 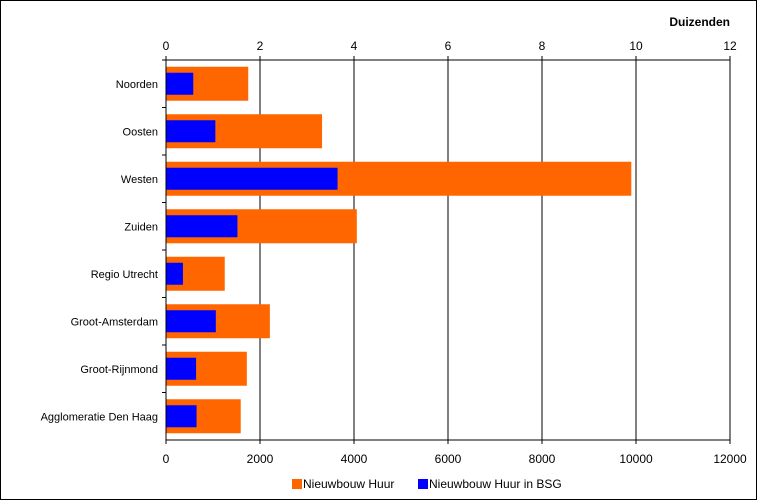 I want to click on legend: Nieuwbouw Huur Nieuwbouw Huur in BSG, so click(x=427, y=484).